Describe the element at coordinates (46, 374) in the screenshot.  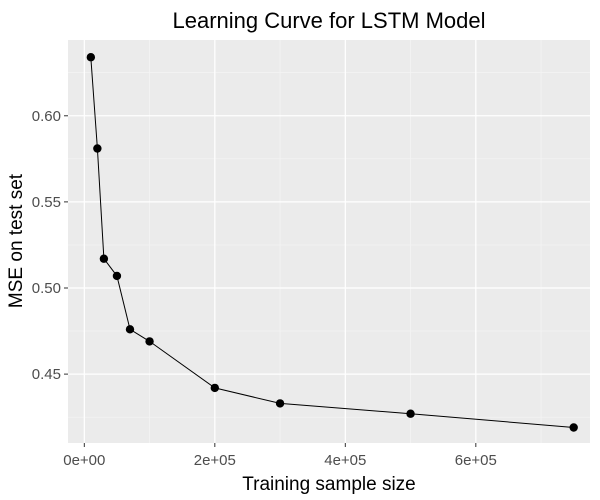
I see `y-tick-label: 0.45` at that location.